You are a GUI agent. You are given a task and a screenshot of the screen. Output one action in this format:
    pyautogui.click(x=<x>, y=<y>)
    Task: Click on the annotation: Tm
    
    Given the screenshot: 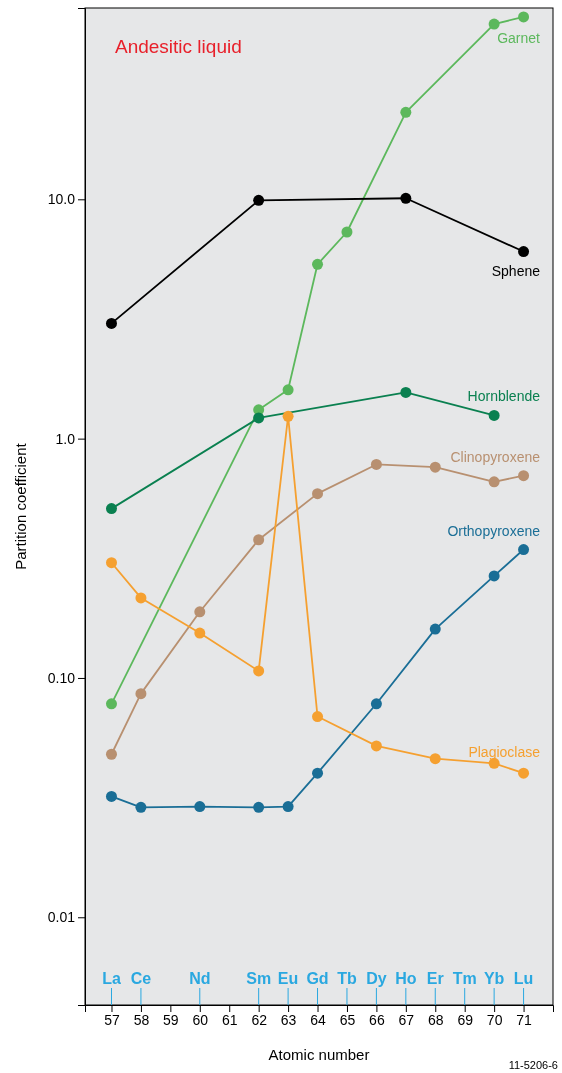 What is the action you would take?
    pyautogui.click(x=464, y=978)
    